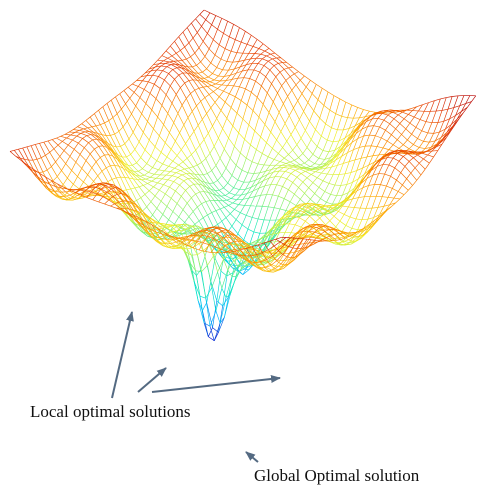 This screenshot has width=486, height=495. I want to click on local-optimal-label: Local optimal solutions, so click(110, 411).